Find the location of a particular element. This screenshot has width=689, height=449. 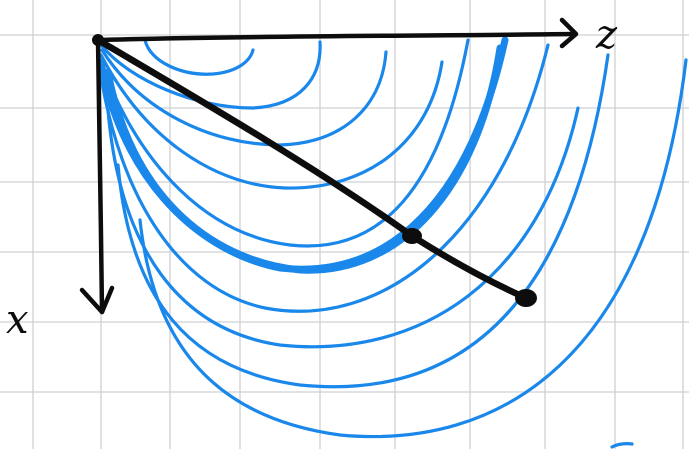

arc-11-tail is located at coordinates (622, 445).